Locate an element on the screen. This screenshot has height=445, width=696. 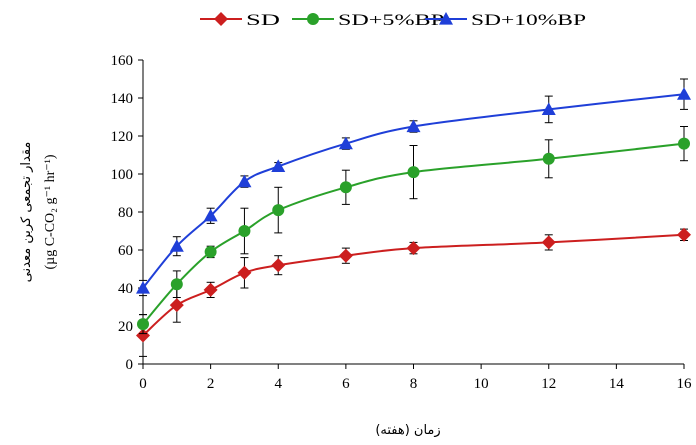
legend-label: SD+5%BP is located at coordinates (391, 20).